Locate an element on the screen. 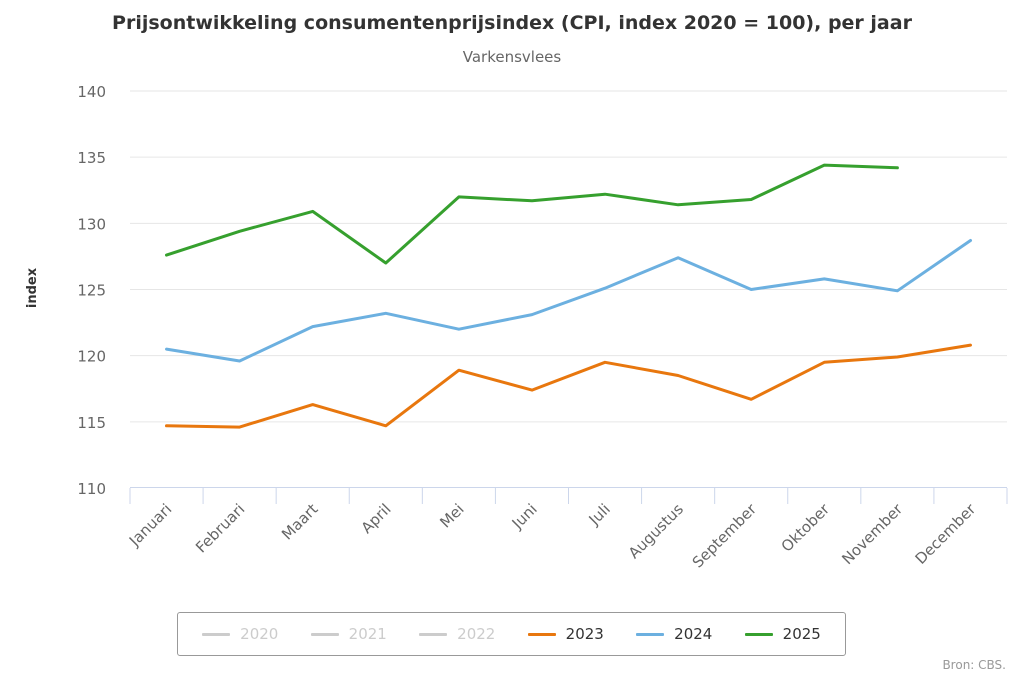  y-tick-label: 110 is located at coordinates (91, 489).